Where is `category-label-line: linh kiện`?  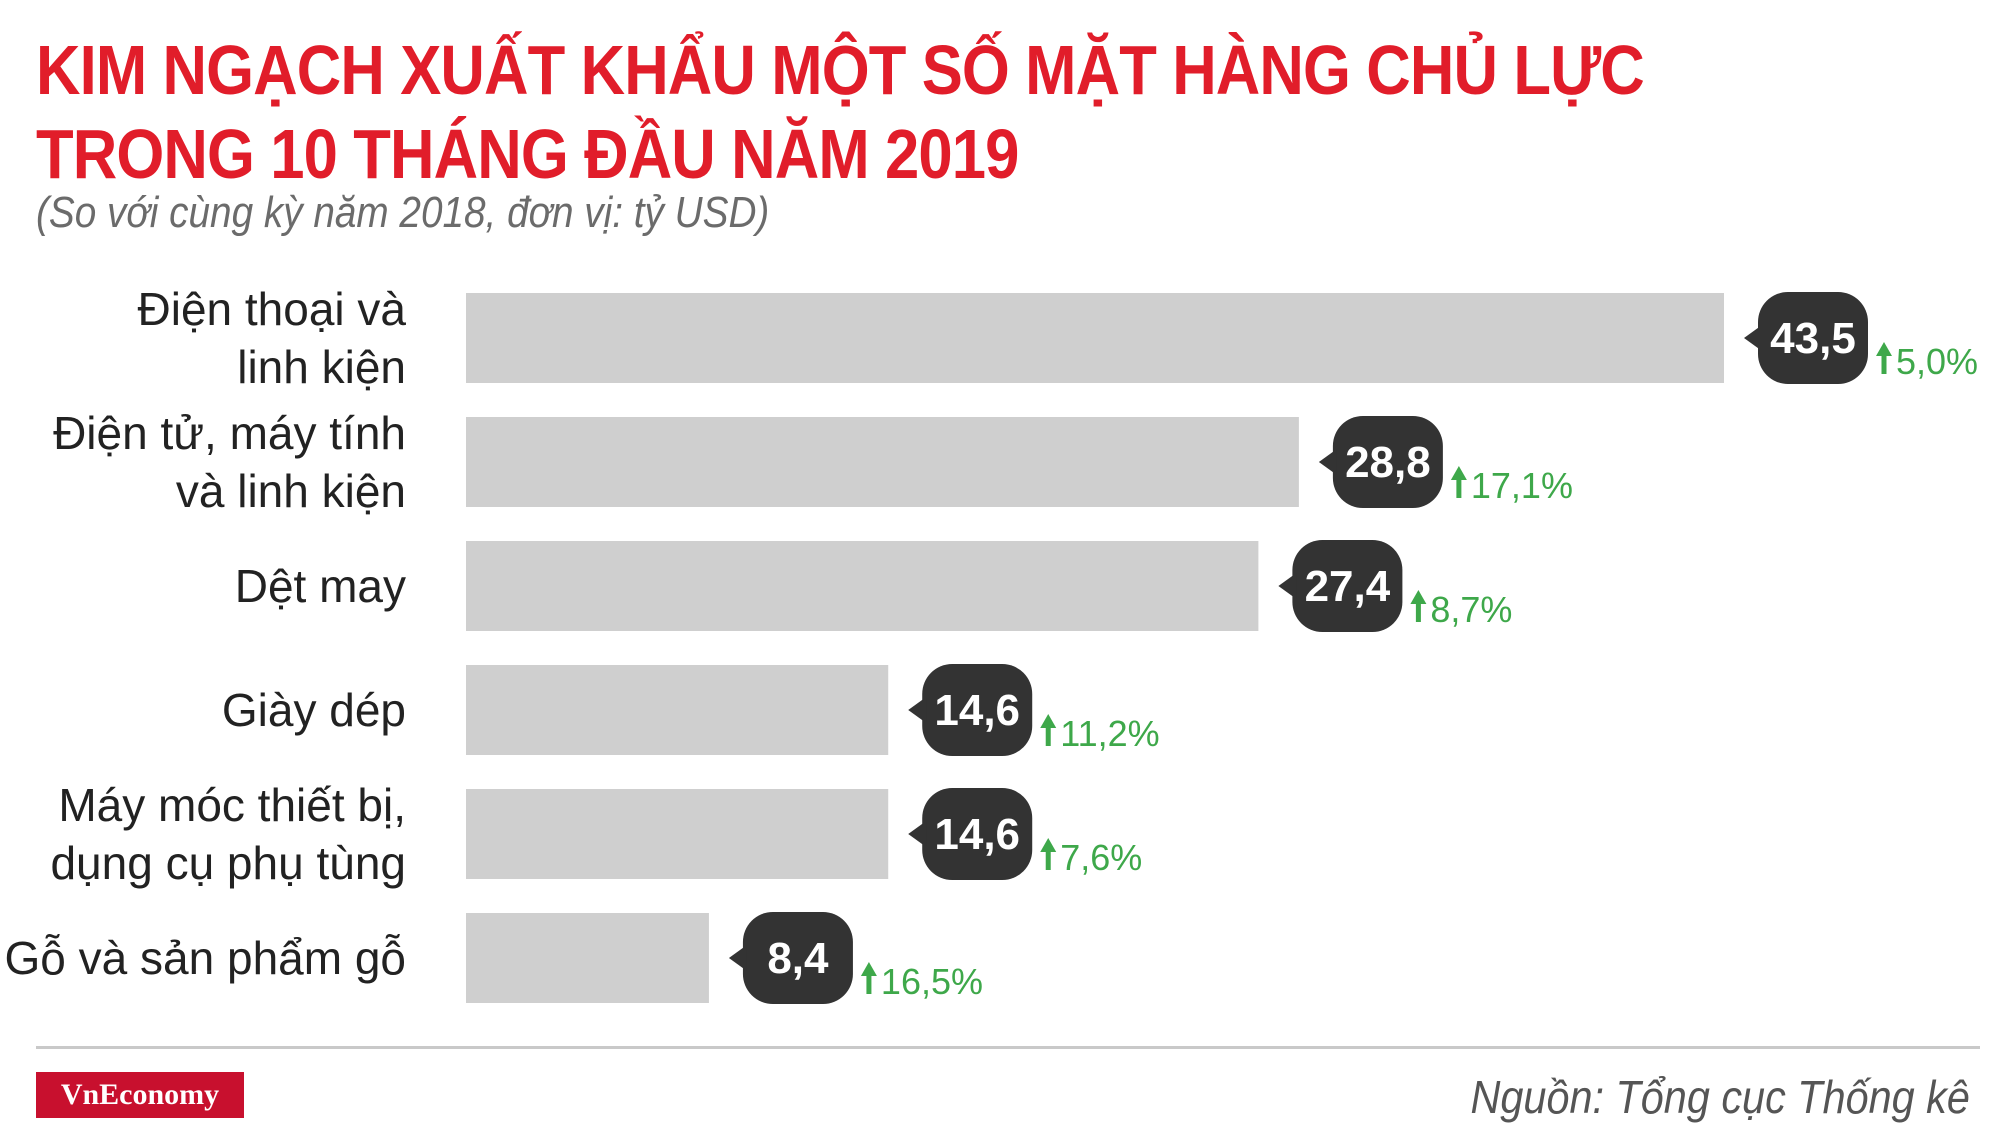
category-label-line: linh kiện is located at coordinates (321, 367).